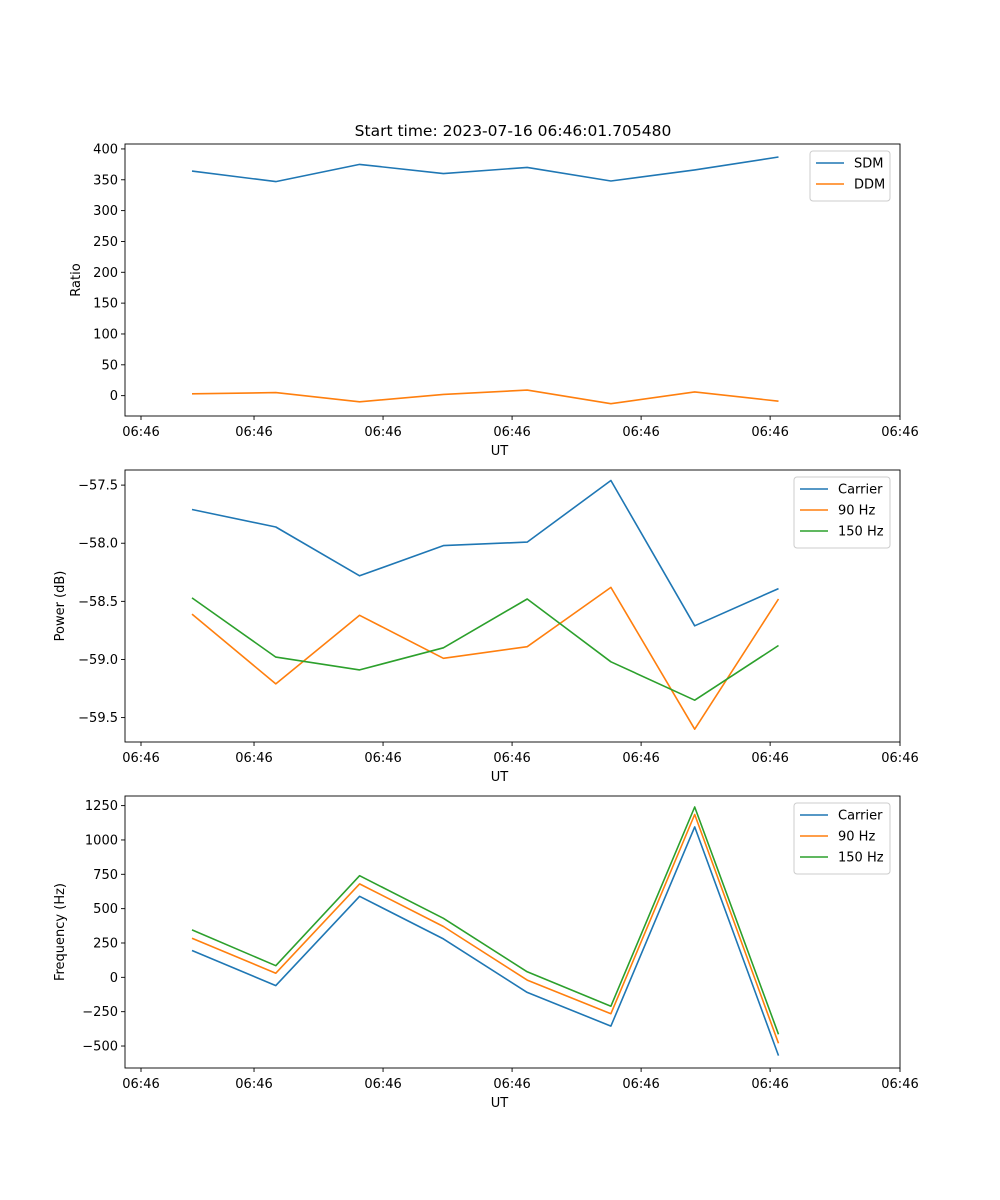  I want to click on legend-label: SDM, so click(868, 164).